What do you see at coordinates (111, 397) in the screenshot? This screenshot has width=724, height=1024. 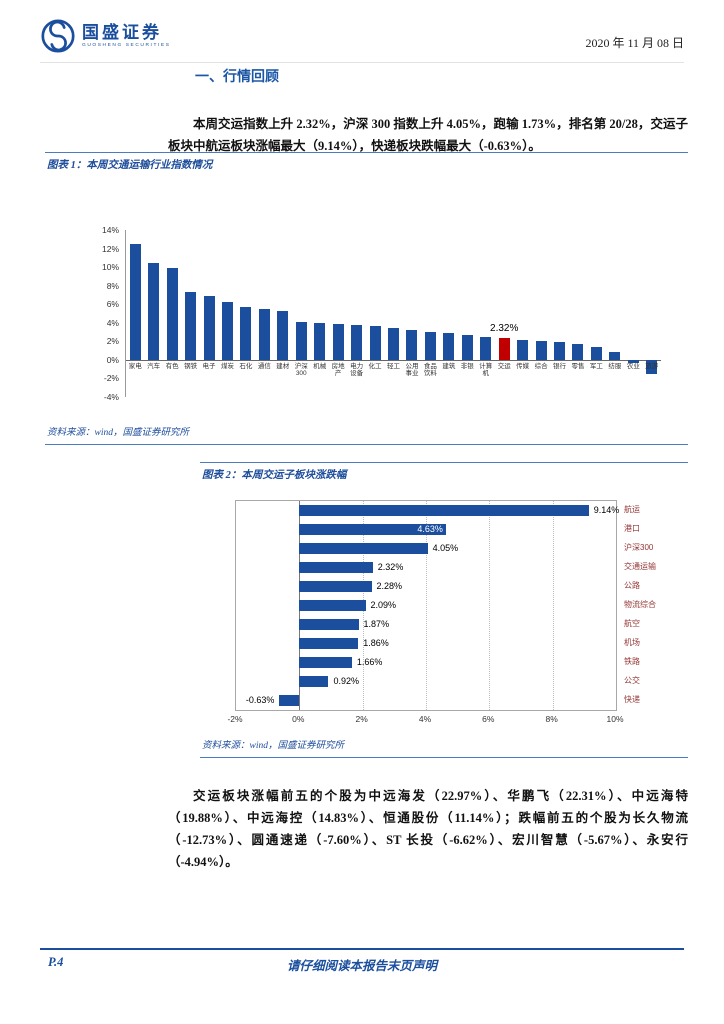 I see `chart1-y-tick-label: -4%` at bounding box center [111, 397].